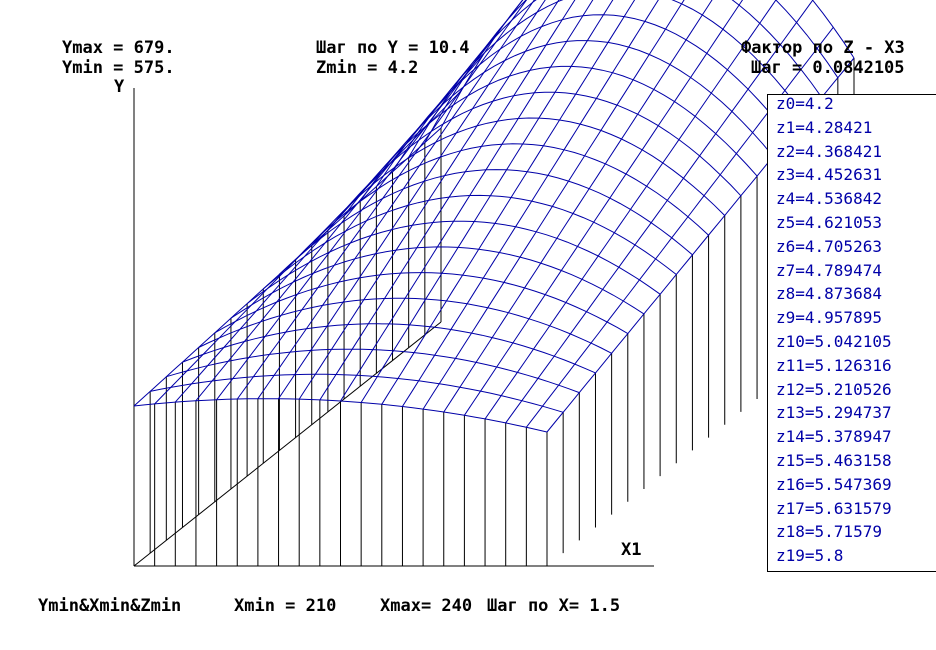 The width and height of the screenshot is (936, 650). I want to click on z-level-1: z1=4.28421, so click(824, 127).